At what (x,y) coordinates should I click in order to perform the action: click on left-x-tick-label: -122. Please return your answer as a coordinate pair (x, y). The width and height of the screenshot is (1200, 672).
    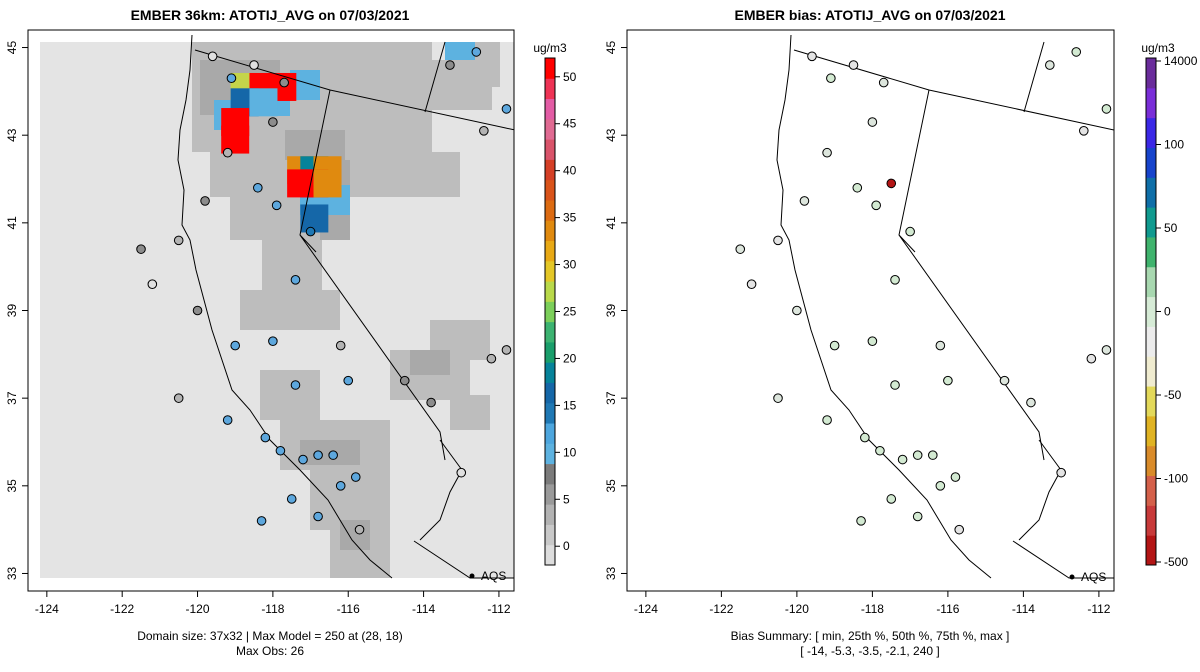
    Looking at the image, I should click on (122, 609).